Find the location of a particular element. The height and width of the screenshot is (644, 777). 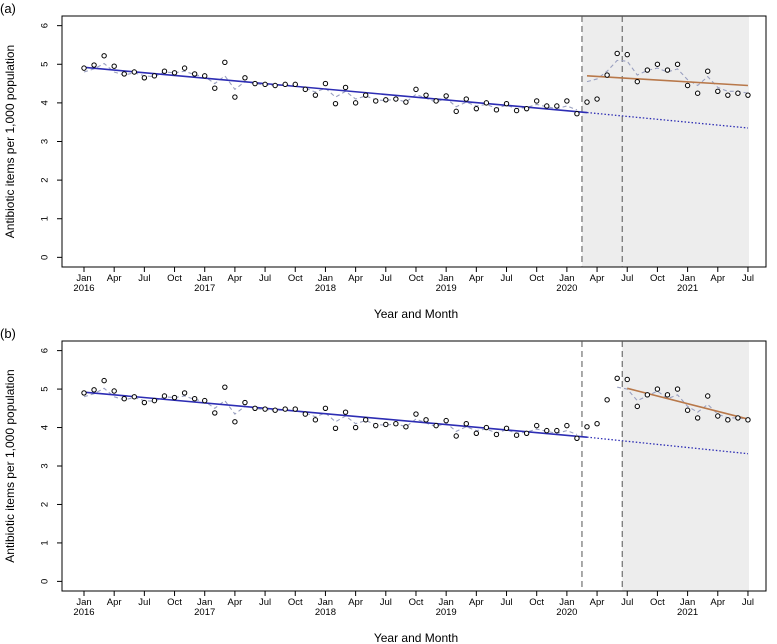

panel-label: (a) is located at coordinates (8, 8).